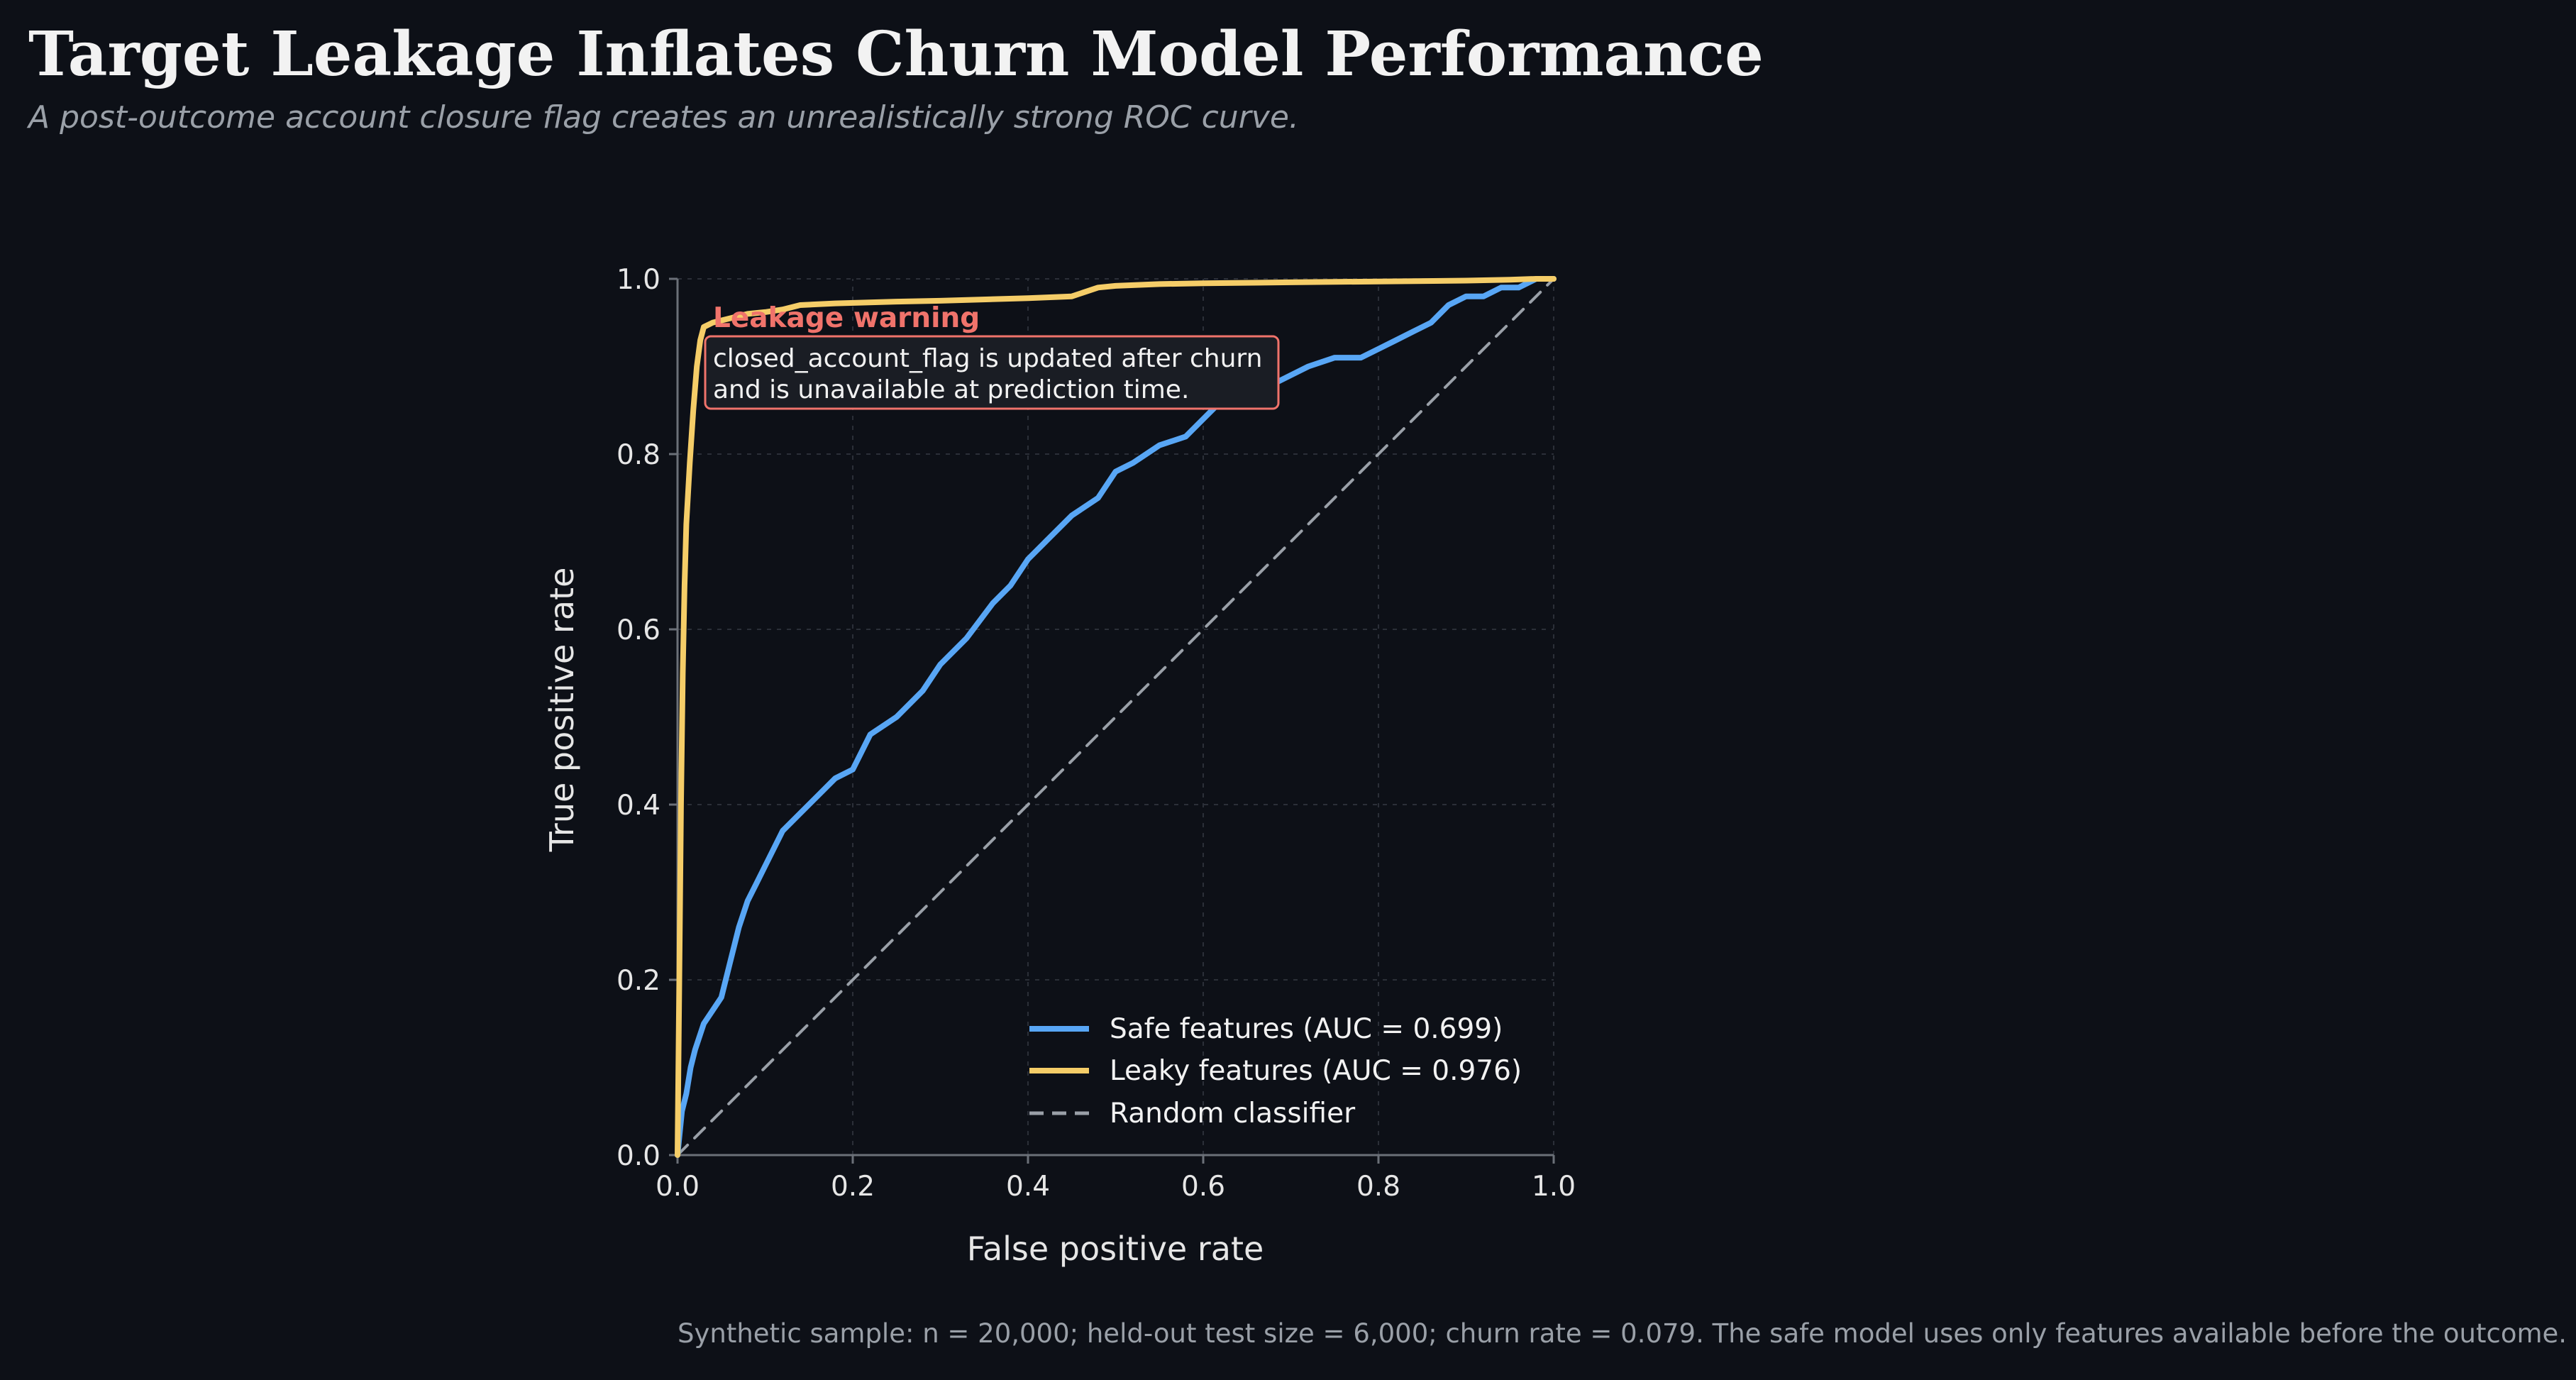 This screenshot has width=2576, height=1380. I want to click on y-tick-label: 0.4, so click(638, 806).